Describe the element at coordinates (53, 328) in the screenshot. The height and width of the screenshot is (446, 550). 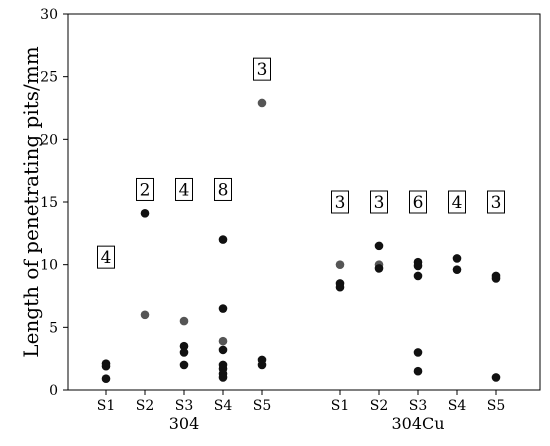
I see `y-tick-label: 5` at that location.